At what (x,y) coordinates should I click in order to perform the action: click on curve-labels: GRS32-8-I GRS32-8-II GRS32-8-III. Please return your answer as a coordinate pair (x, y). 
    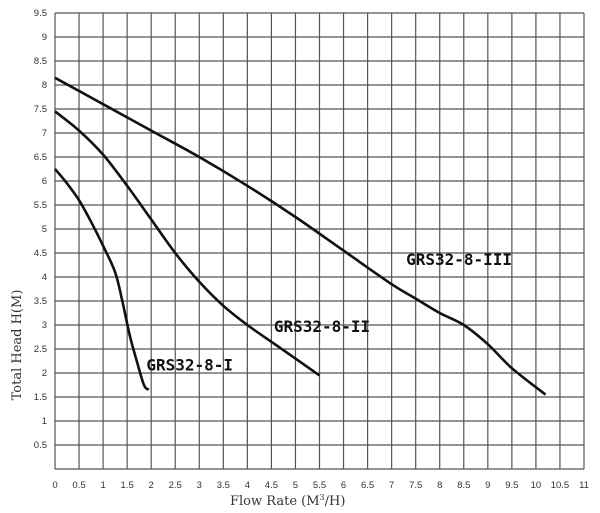
    Looking at the image, I should click on (329, 312).